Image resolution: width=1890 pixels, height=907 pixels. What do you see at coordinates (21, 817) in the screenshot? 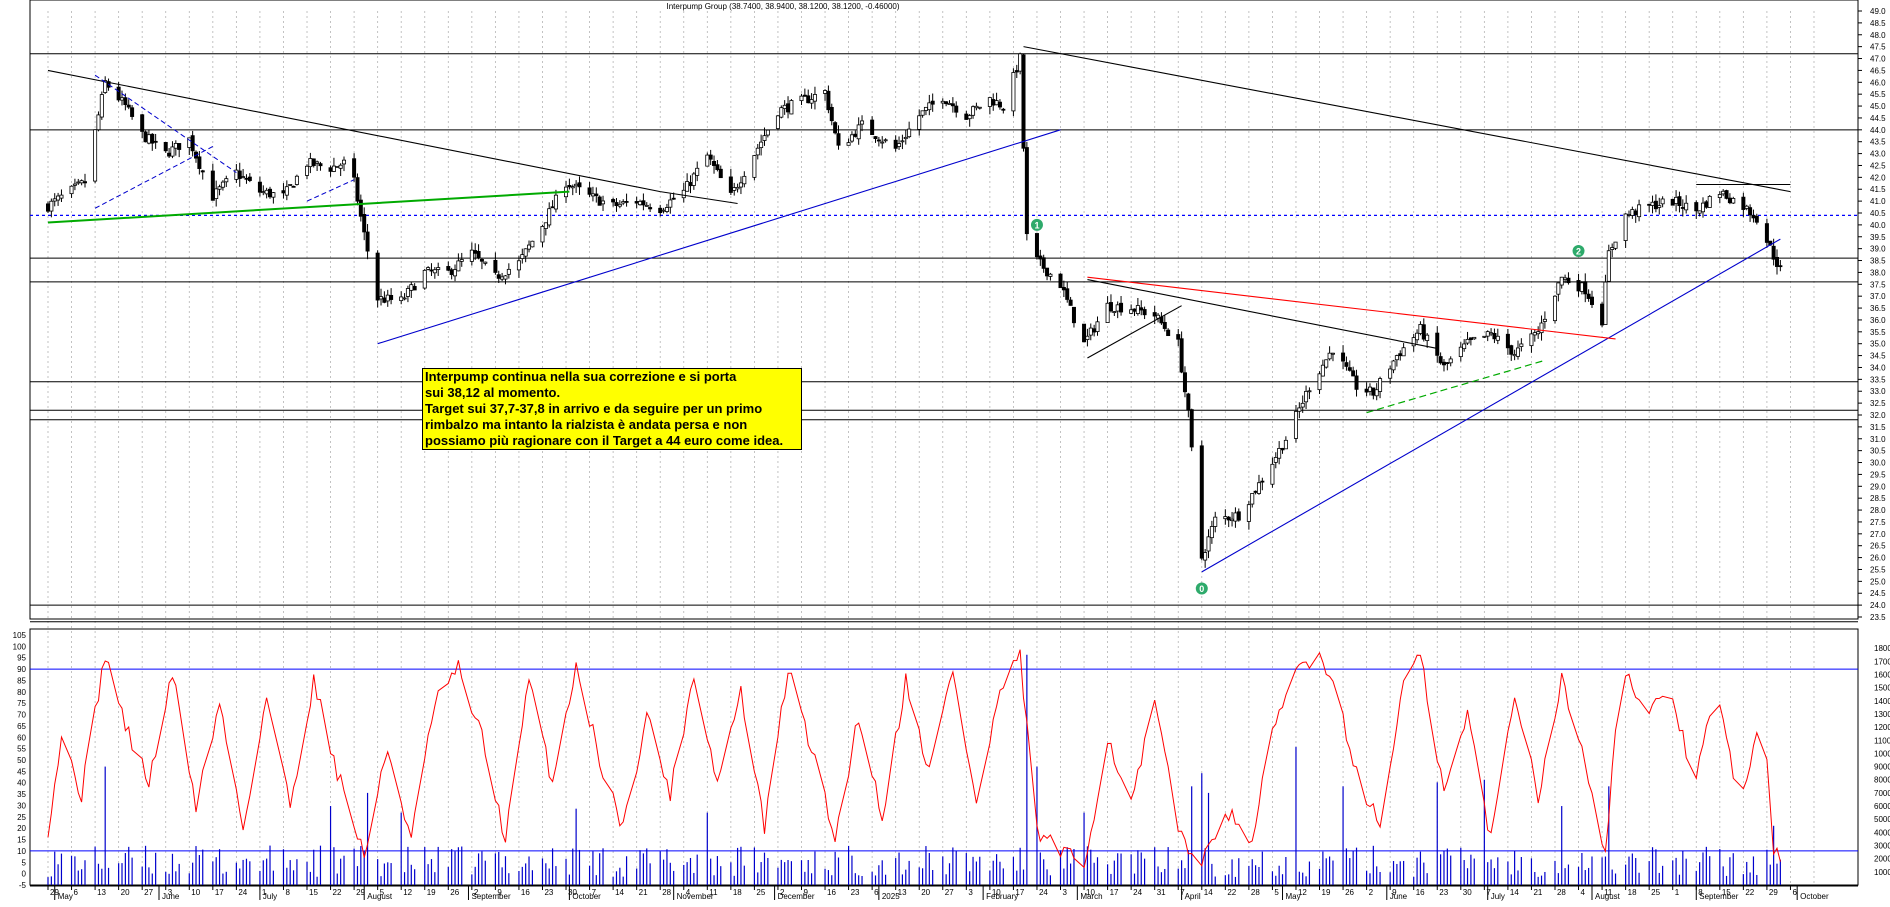
I see `oscillator-tick-label: 25` at bounding box center [21, 817].